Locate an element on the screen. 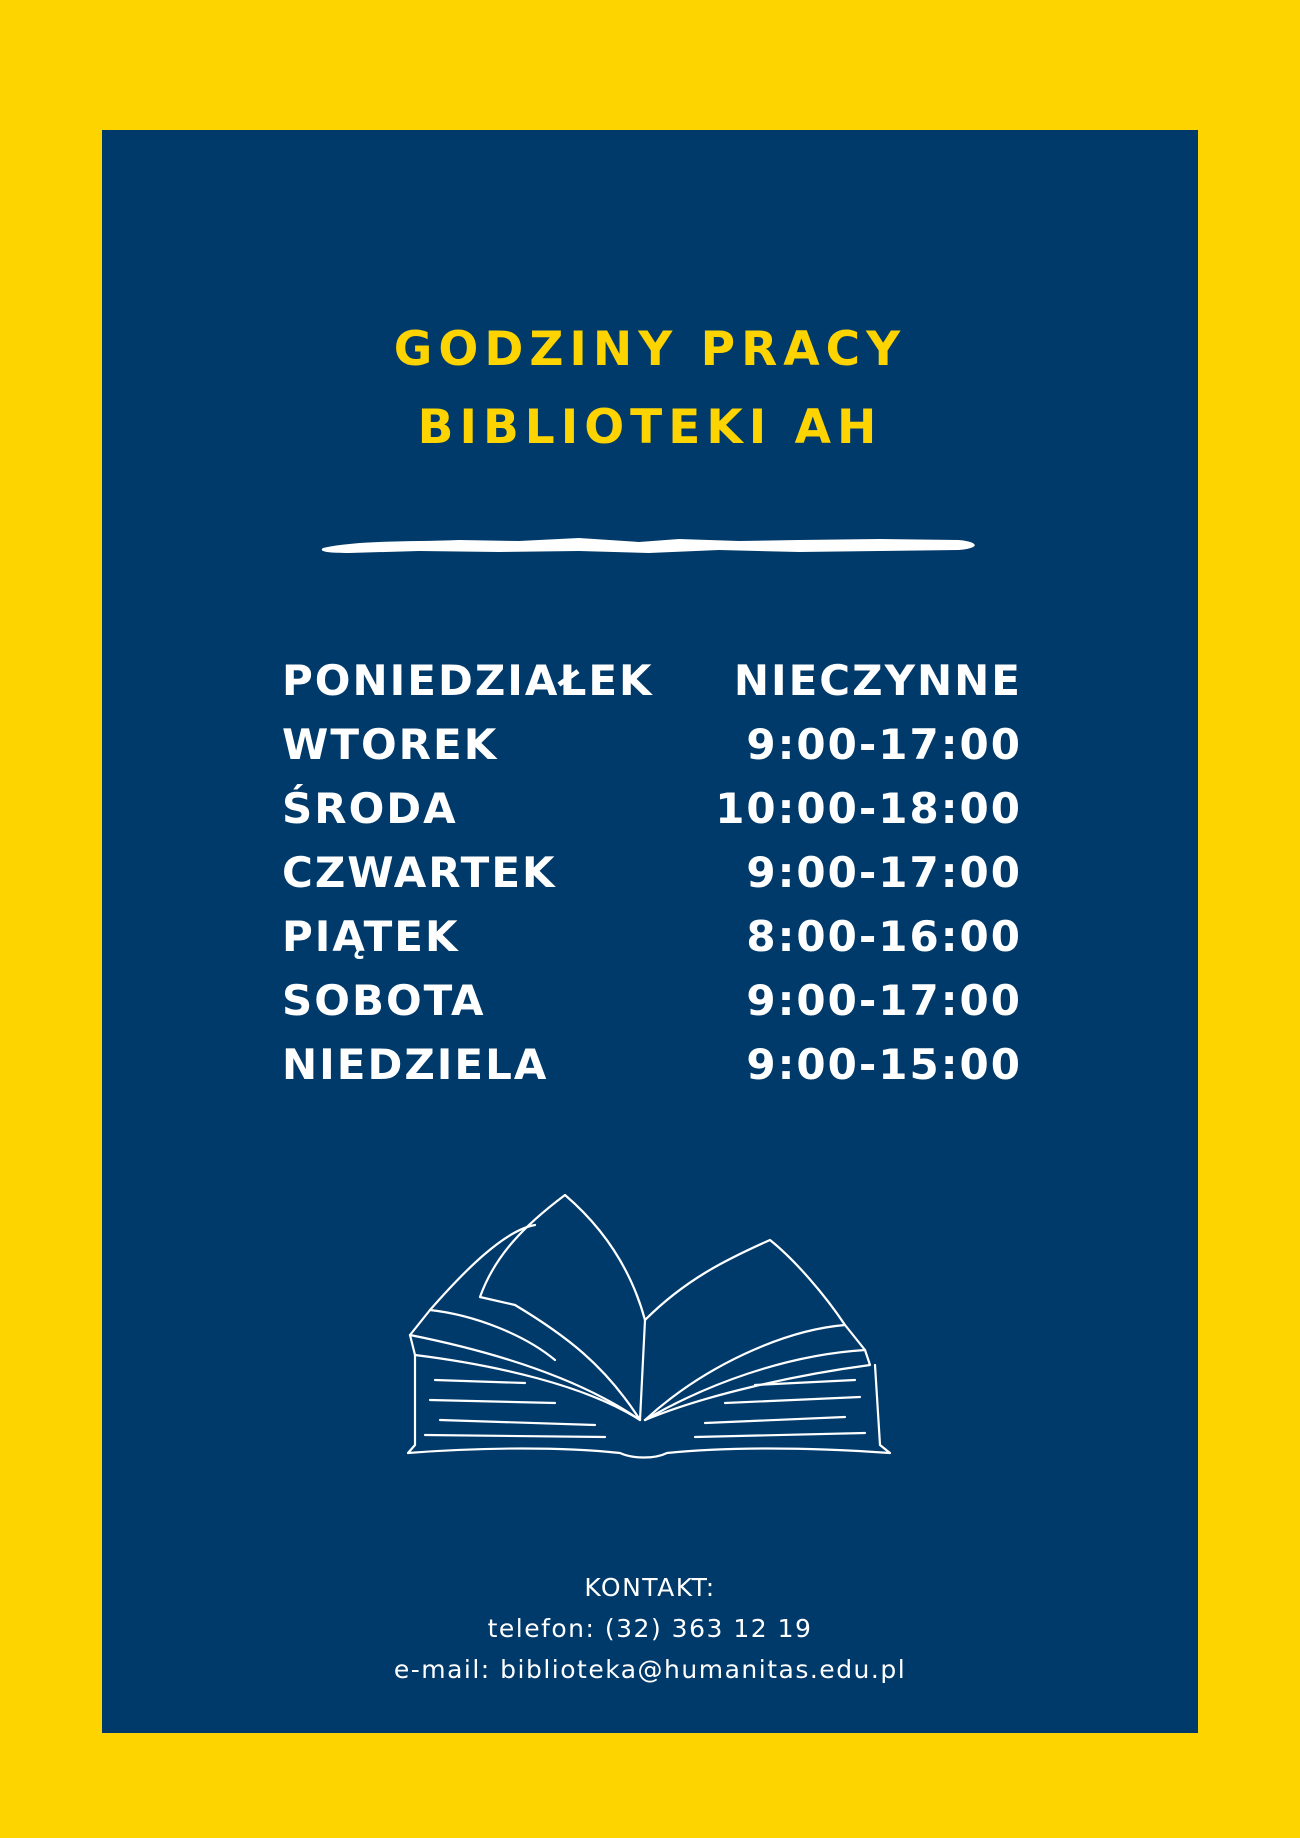  schedule-row: WTOREK 9:00-17:00 is located at coordinates (652, 750).